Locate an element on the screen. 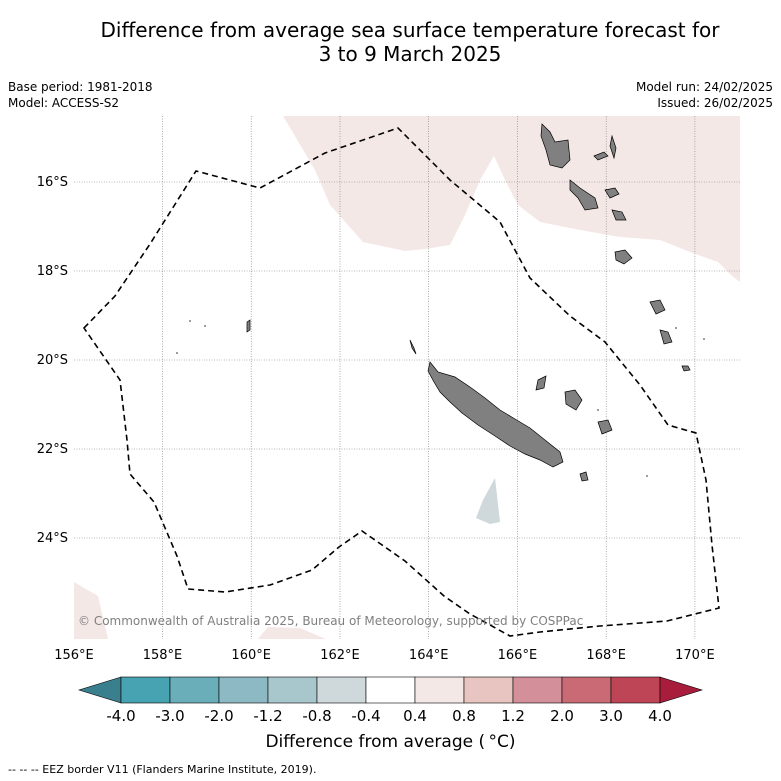  matthew-islet is located at coordinates (686, 368).